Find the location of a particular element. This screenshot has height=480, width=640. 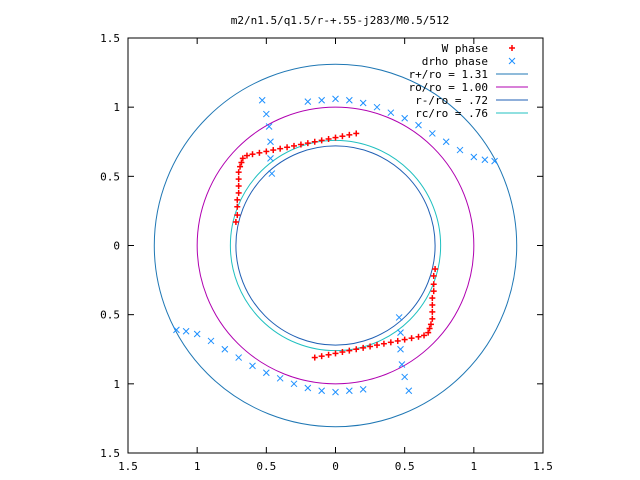

legend-entry: ro/ro = 1.00 is located at coordinates (468, 87).